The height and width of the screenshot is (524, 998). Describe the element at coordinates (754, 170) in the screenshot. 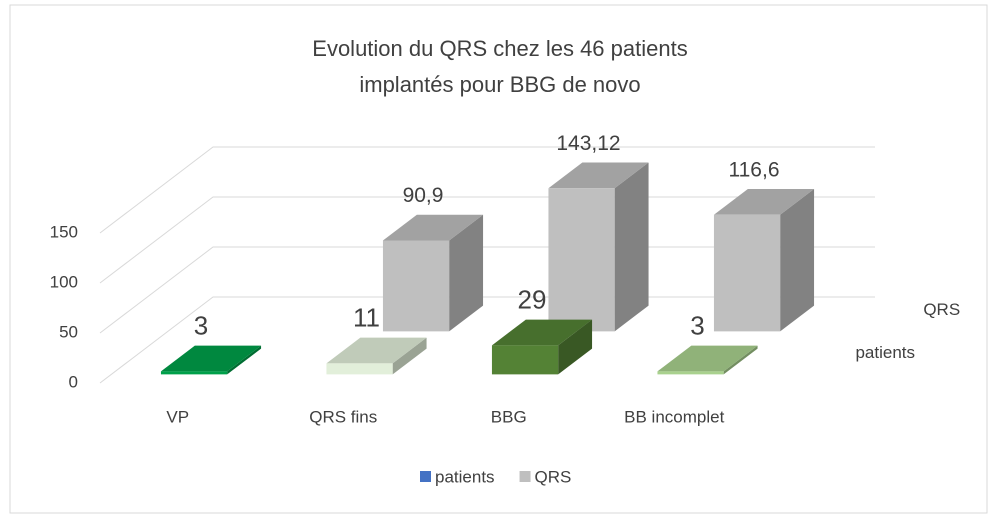

I see `data-label: 116,6` at that location.